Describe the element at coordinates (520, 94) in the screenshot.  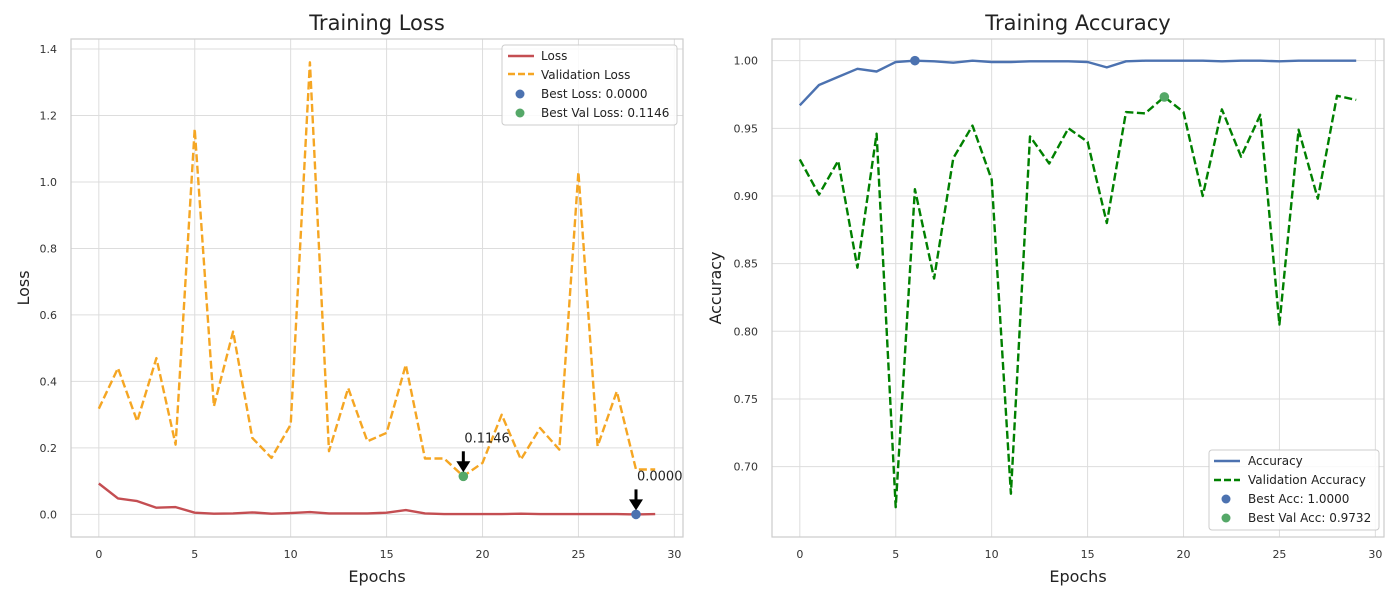
I see `legend-swatch-best-loss` at that location.